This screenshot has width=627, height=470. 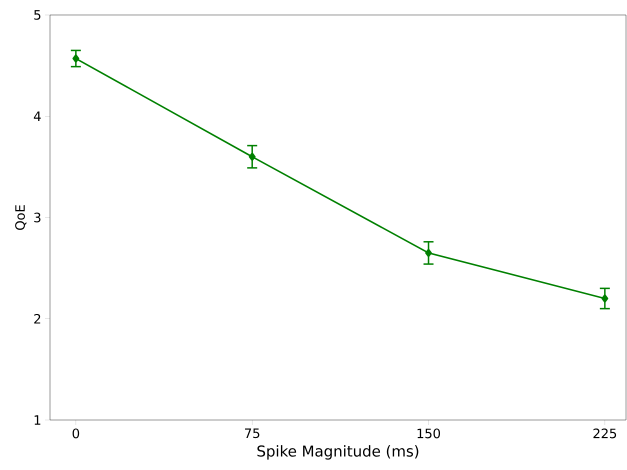 I want to click on y-tick-label: 4, so click(x=37, y=116).